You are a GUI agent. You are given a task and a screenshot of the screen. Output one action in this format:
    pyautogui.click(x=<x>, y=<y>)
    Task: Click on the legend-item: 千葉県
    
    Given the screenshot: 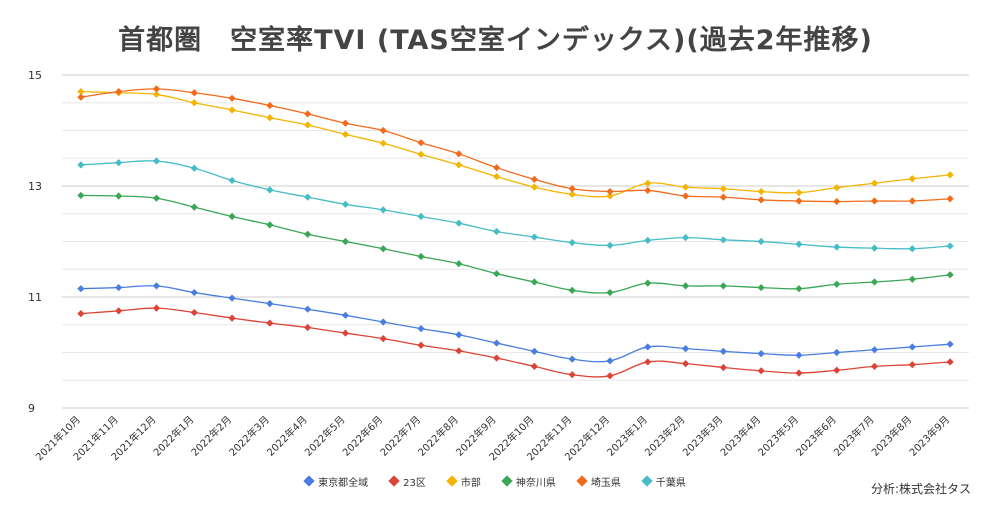 What is the action you would take?
    pyautogui.click(x=663, y=481)
    